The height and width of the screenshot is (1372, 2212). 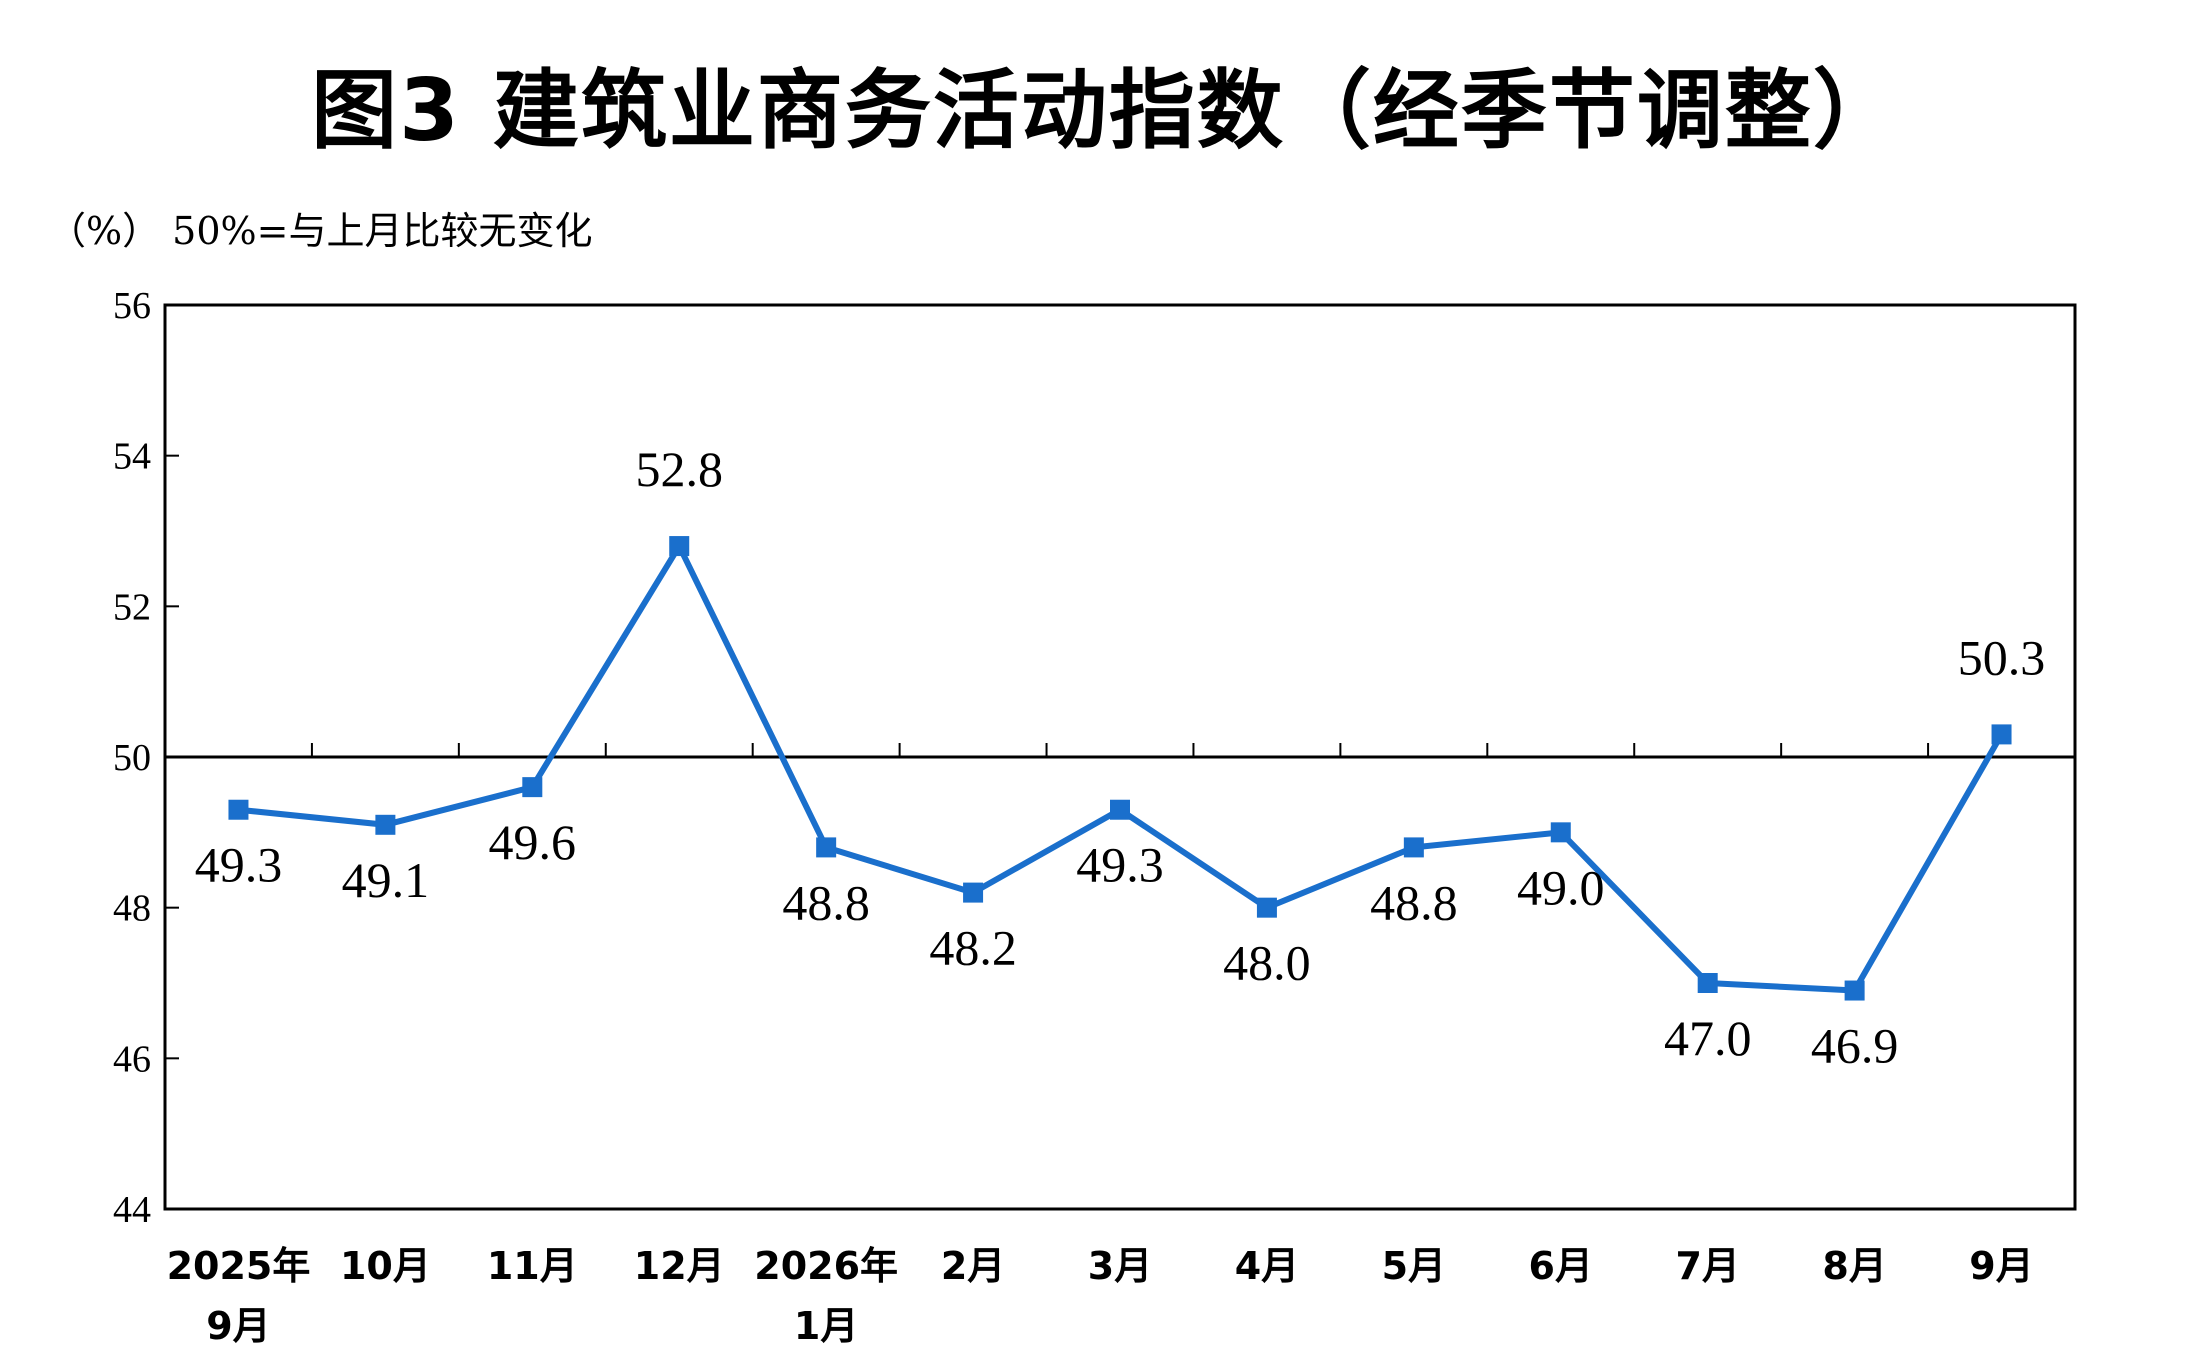 I want to click on x-tick-label: 3月, so click(x=1120, y=1266).